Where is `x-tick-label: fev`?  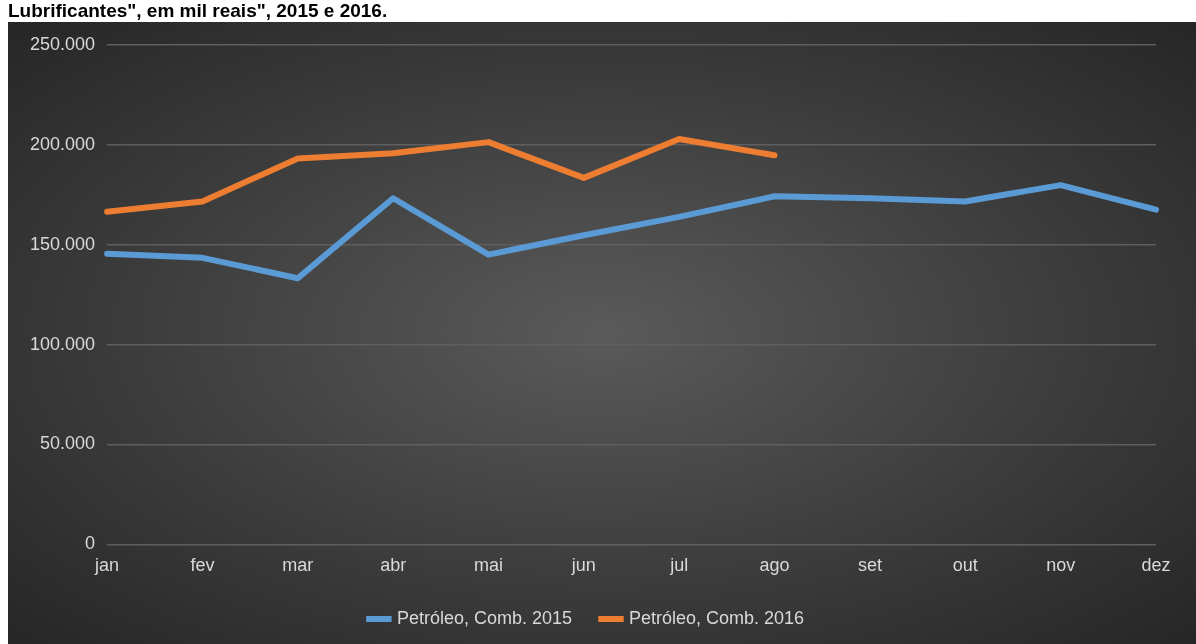 x-tick-label: fev is located at coordinates (202, 565).